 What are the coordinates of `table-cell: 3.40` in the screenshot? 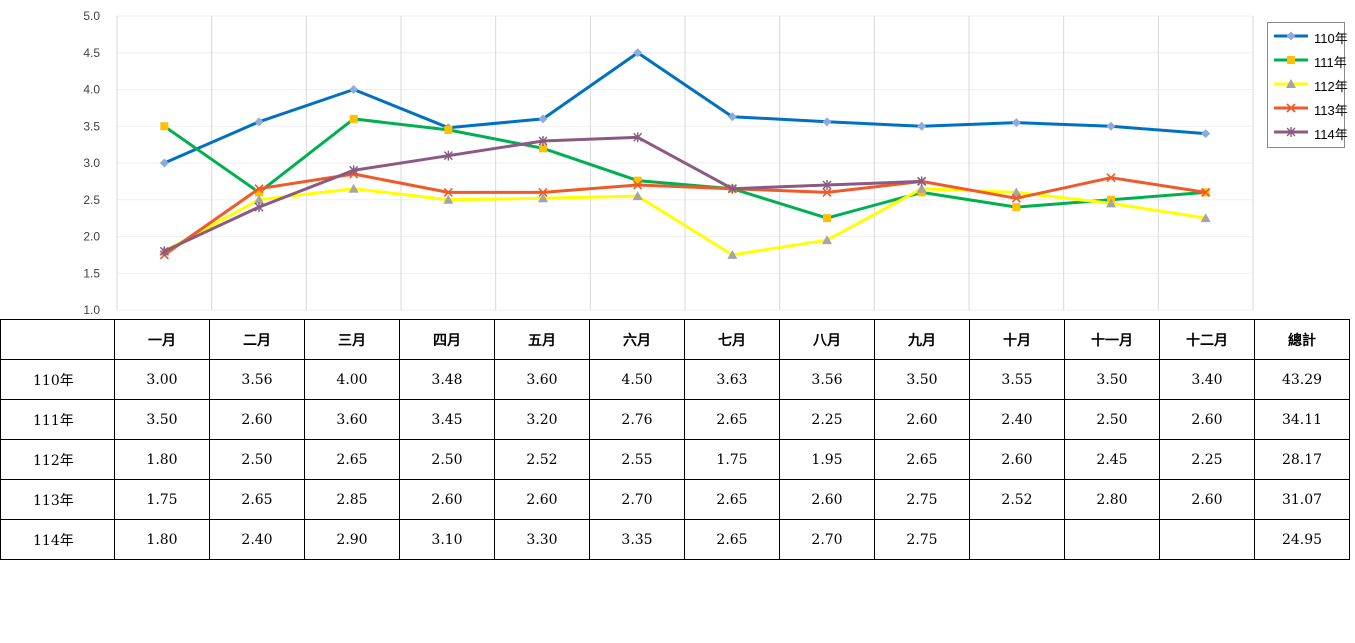 It's located at (1207, 379).